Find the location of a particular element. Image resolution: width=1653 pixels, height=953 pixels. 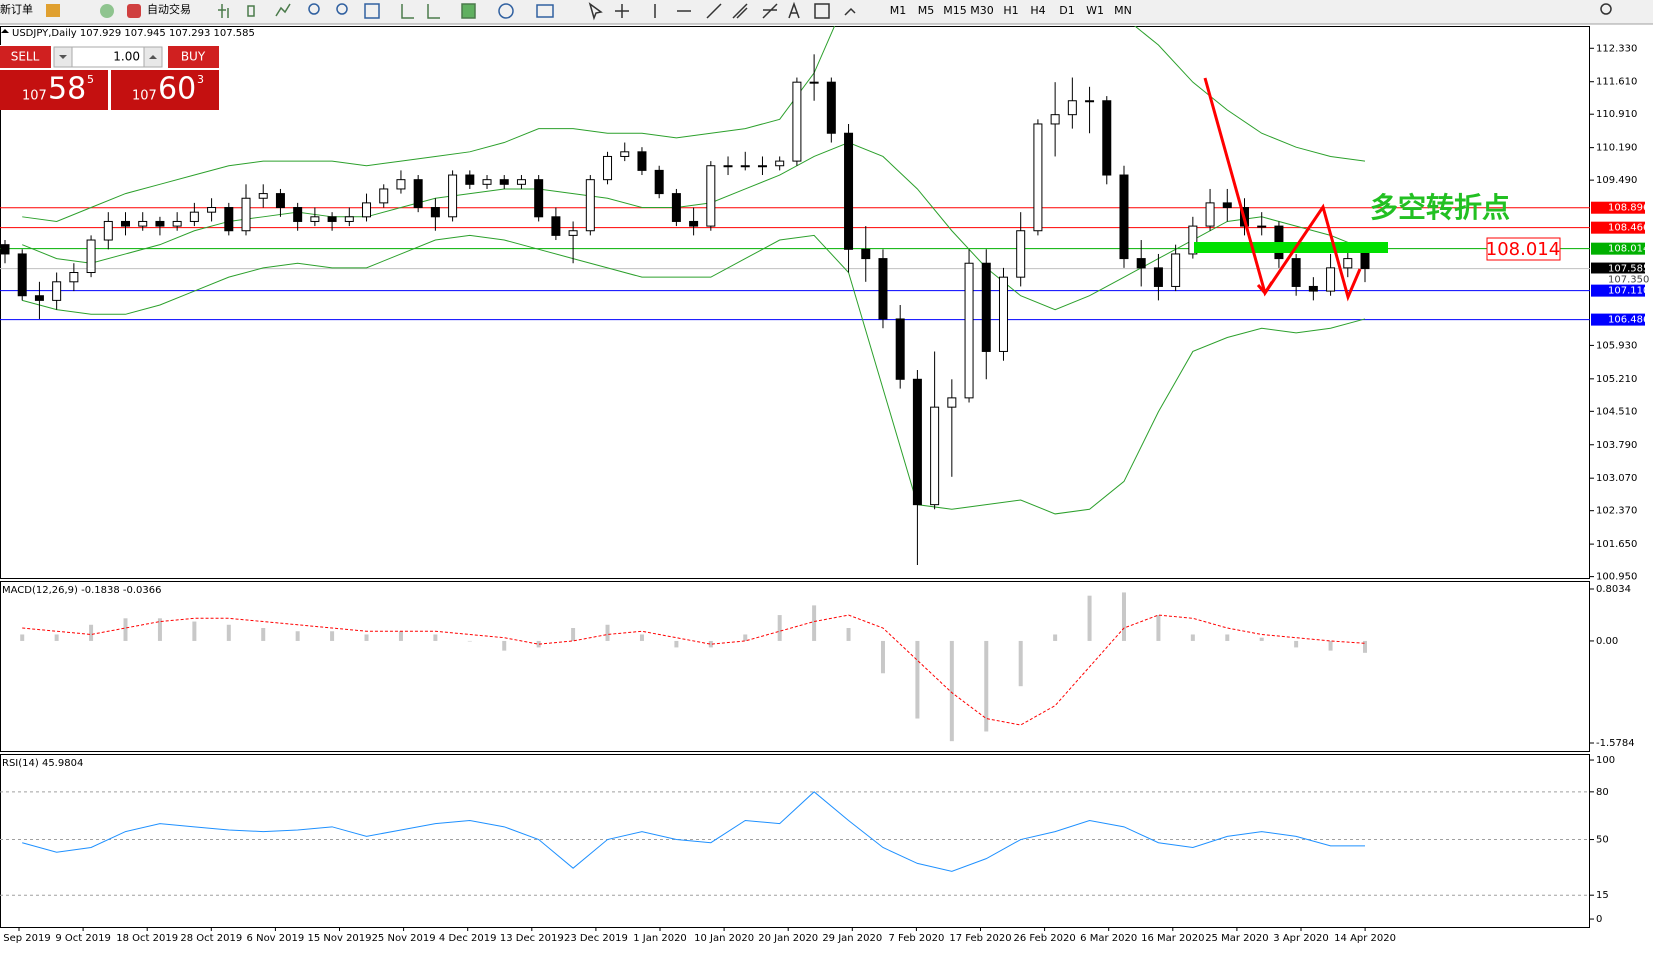

timeframe: MN is located at coordinates (1123, 10).